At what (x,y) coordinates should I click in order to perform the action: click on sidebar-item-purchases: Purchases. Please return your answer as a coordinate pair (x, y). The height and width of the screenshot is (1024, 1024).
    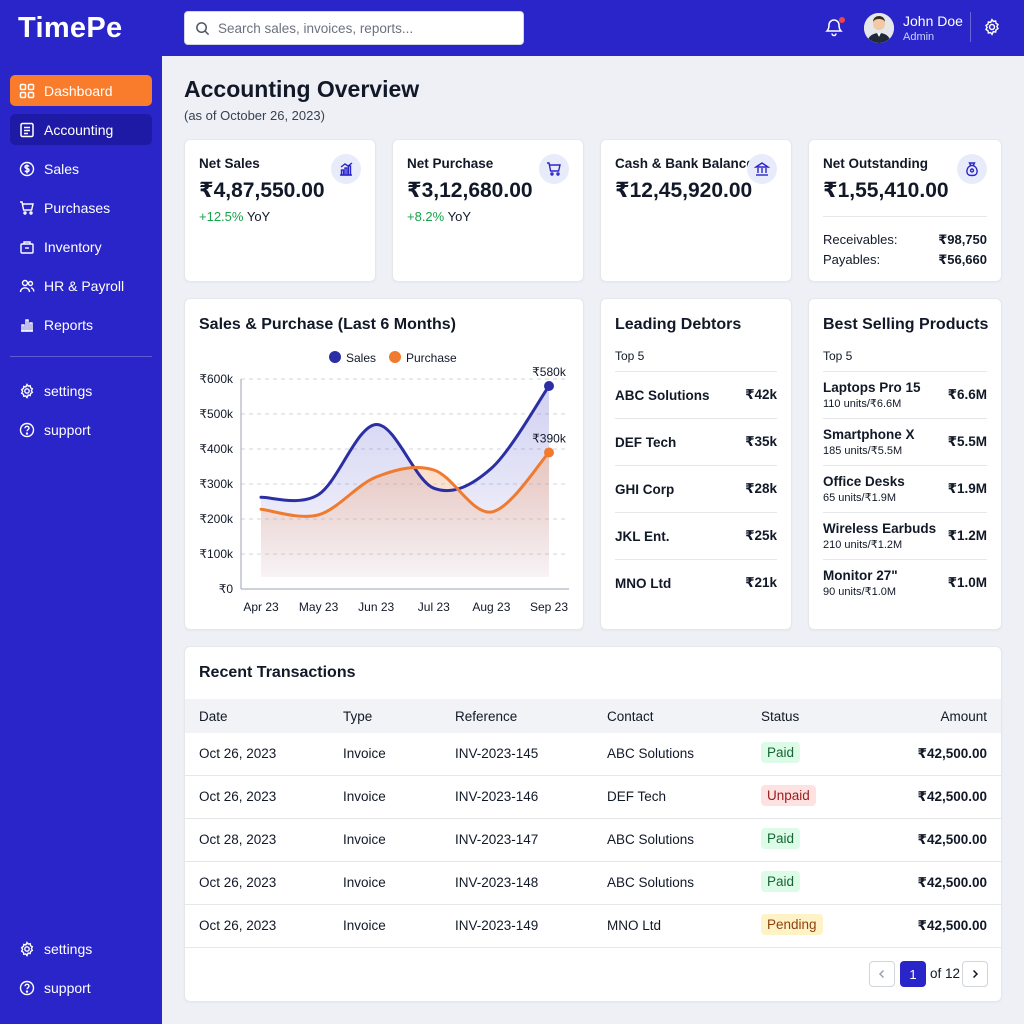
    Looking at the image, I should click on (81, 207).